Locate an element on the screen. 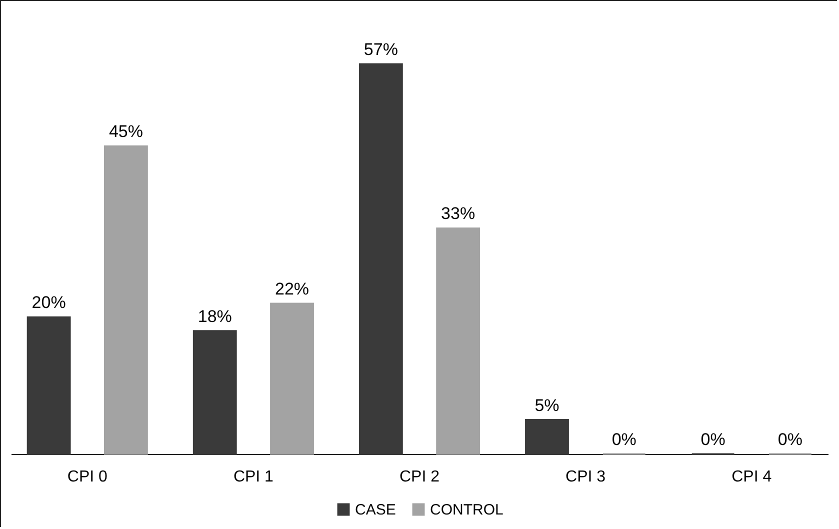  data-label: 45% is located at coordinates (125, 132).